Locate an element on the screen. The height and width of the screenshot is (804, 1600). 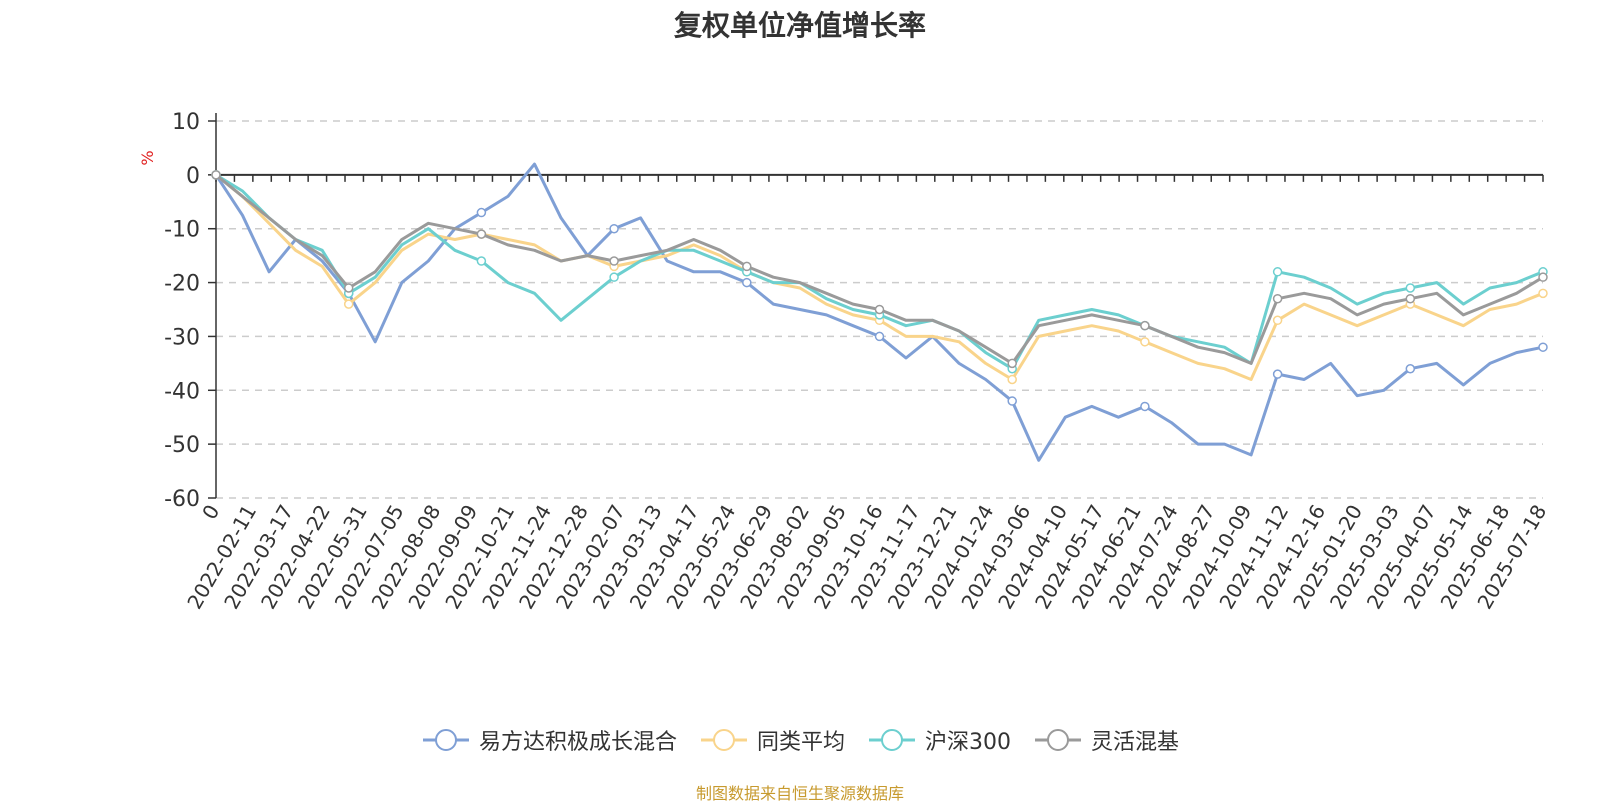
y-tick-label: 0 is located at coordinates (193, 176).